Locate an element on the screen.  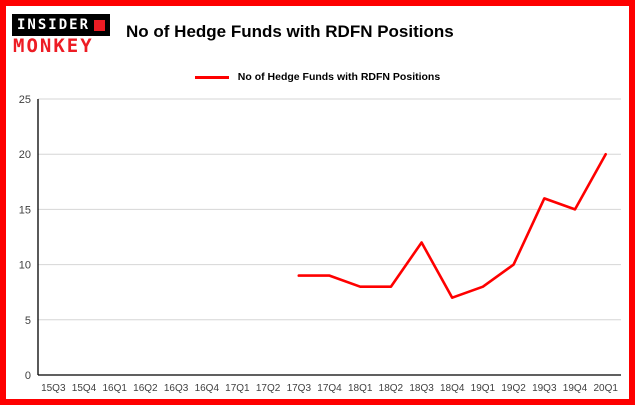
y-axis-tick-label: 20 is located at coordinates (25, 155).